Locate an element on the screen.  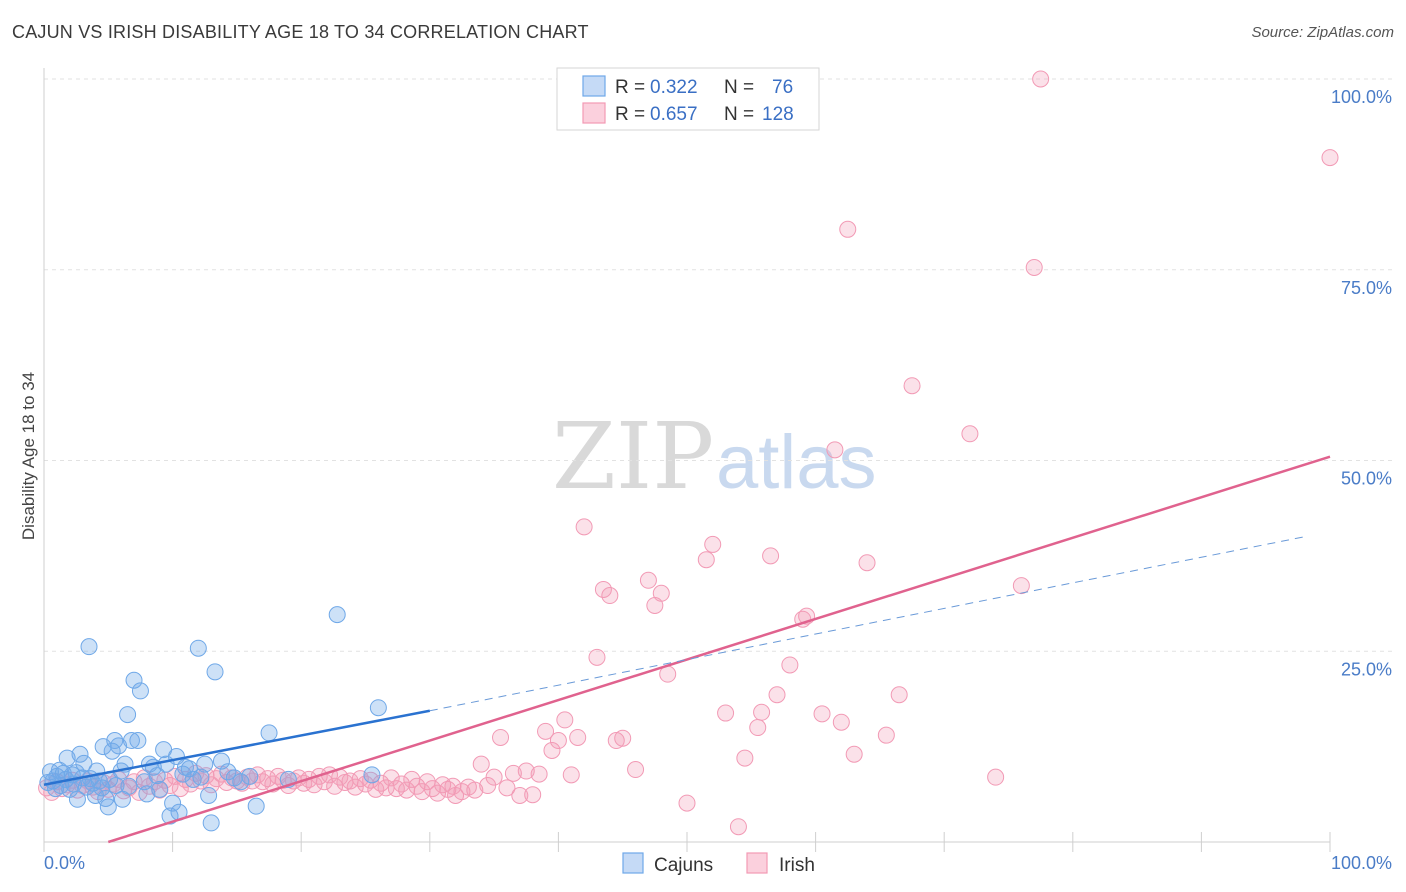
y-axis-label: Disability Age 18 to 34 is located at coordinates (28, 456).